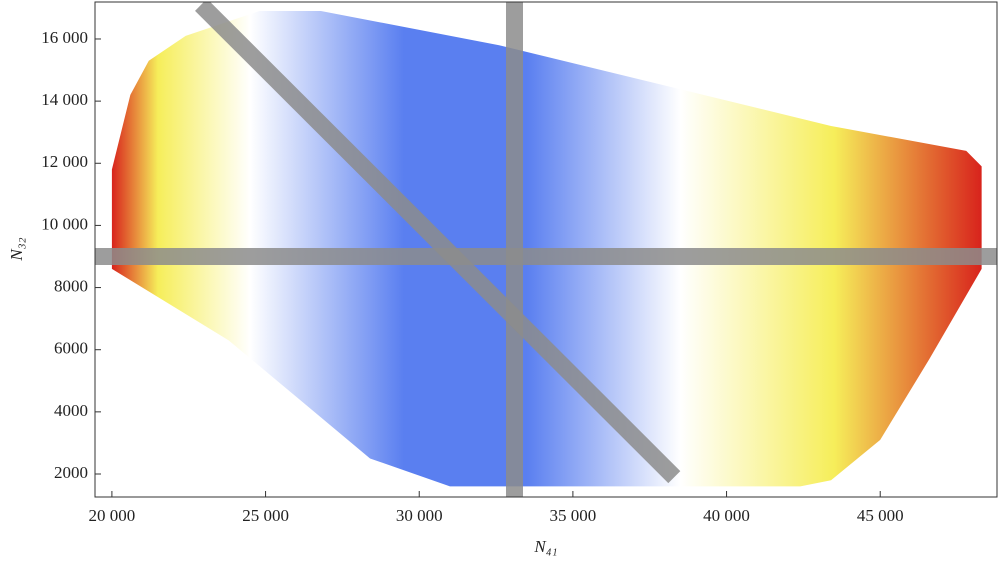 The width and height of the screenshot is (1000, 561). What do you see at coordinates (265, 515) in the screenshot?
I see `x-tick-label: 25 000` at bounding box center [265, 515].